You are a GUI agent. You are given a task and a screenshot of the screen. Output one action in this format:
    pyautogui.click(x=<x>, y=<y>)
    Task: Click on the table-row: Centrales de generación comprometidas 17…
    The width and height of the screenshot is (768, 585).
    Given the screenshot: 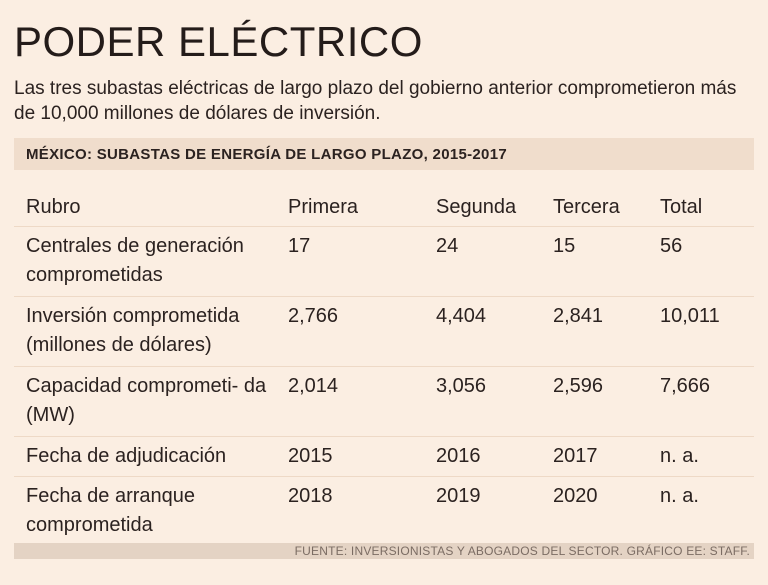 What is the action you would take?
    pyautogui.click(x=384, y=261)
    